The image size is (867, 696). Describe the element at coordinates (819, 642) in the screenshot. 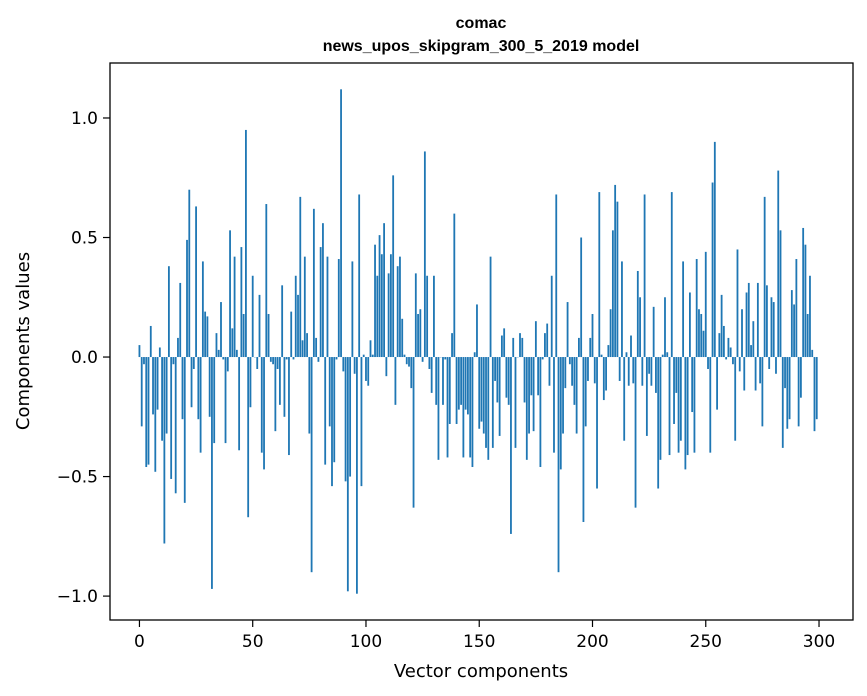

I see `x-tick-label: 300` at that location.